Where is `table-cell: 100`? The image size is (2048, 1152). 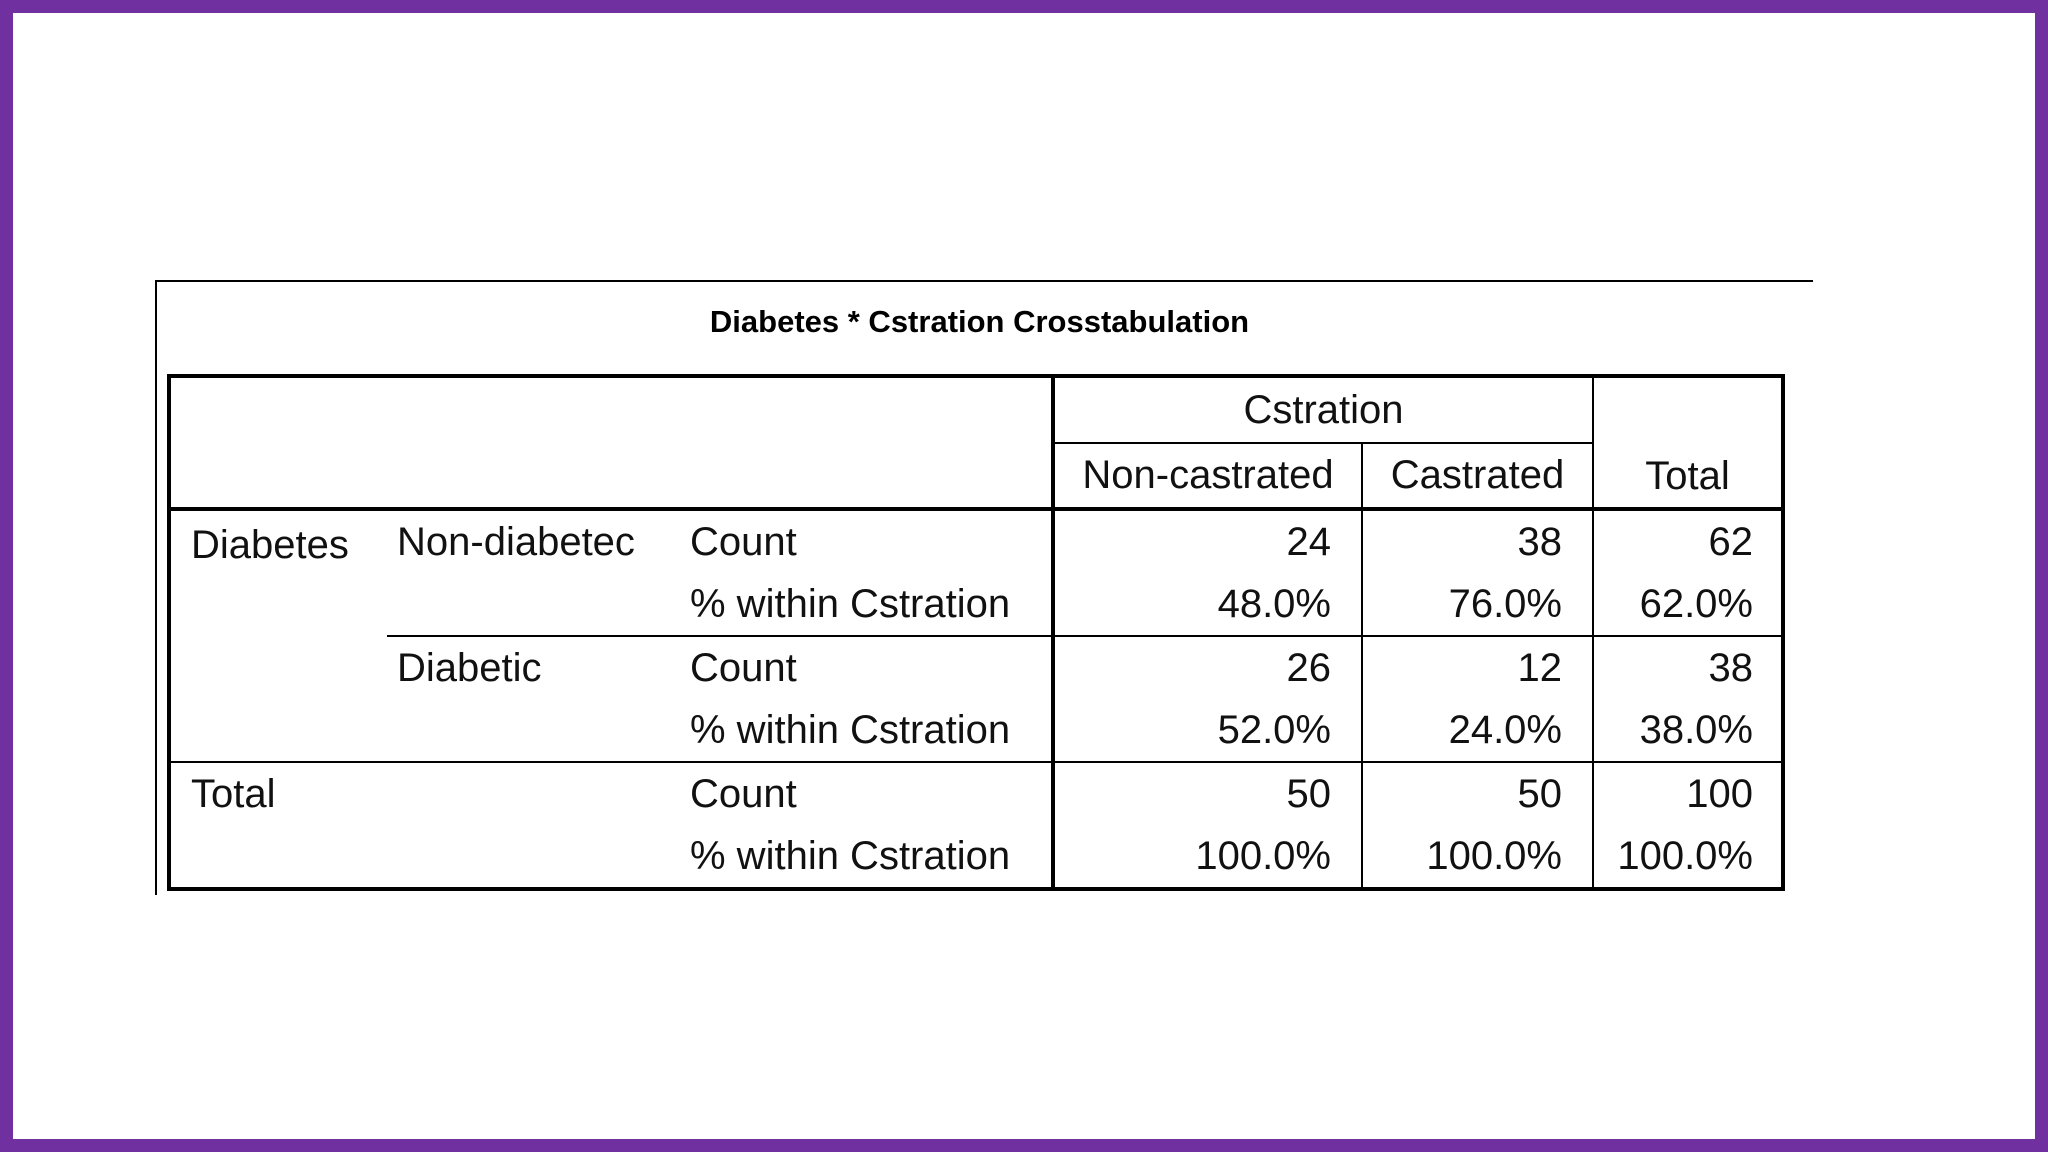 table-cell: 100 is located at coordinates (1687, 793).